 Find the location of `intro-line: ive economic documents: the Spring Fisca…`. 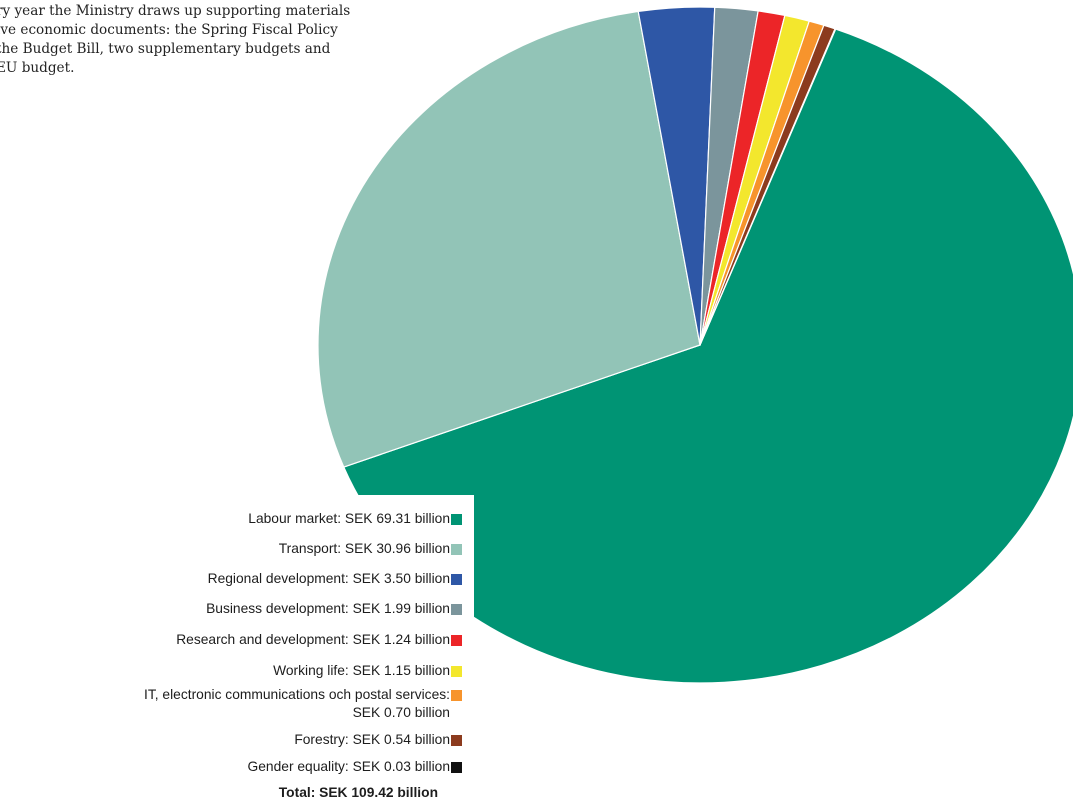

intro-line: ive economic documents: the Spring Fisca… is located at coordinates (169, 30).